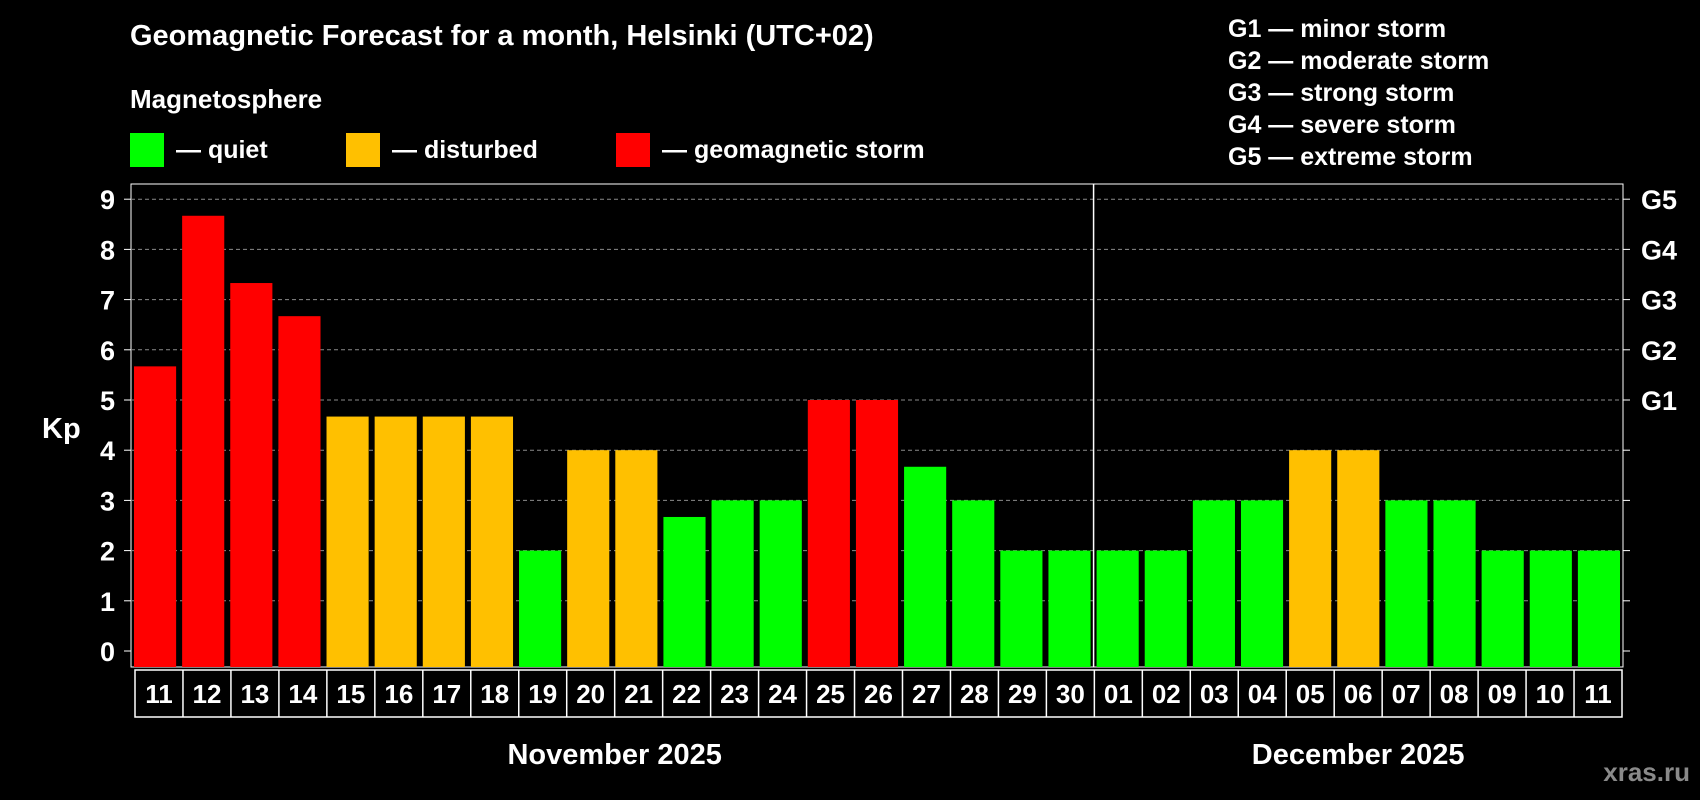  I want to click on storm-scale-g4: G4 — severe storm, so click(1342, 125).